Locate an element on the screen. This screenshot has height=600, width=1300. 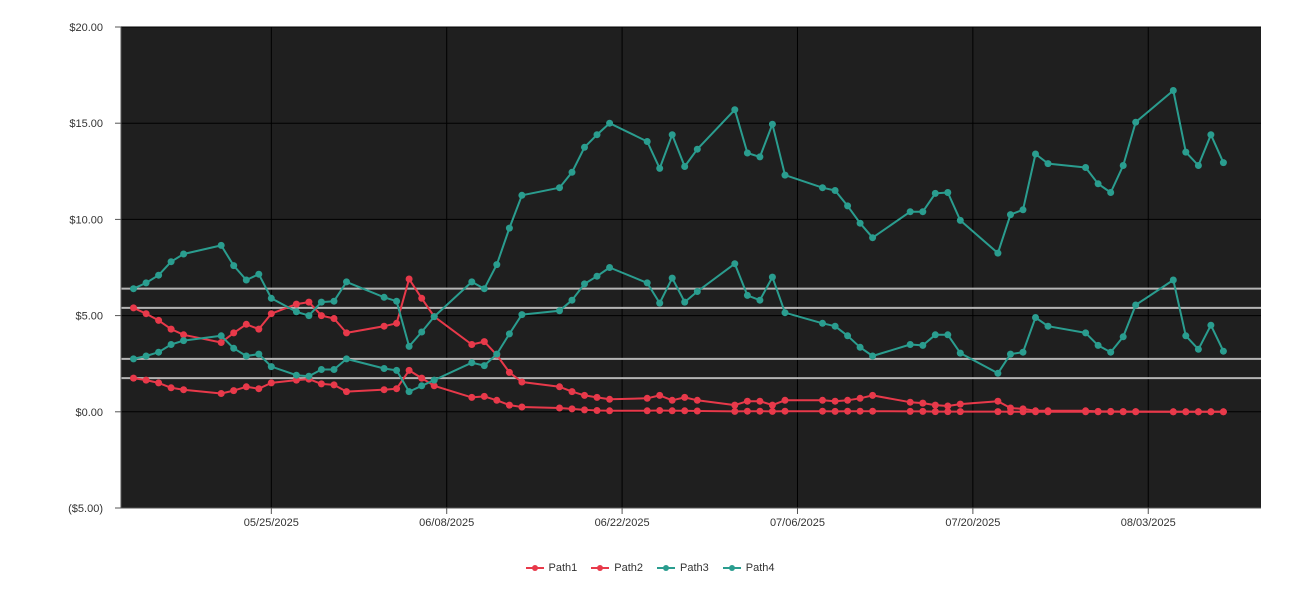
legend-item-path4: Path4 is located at coordinates (748, 568).